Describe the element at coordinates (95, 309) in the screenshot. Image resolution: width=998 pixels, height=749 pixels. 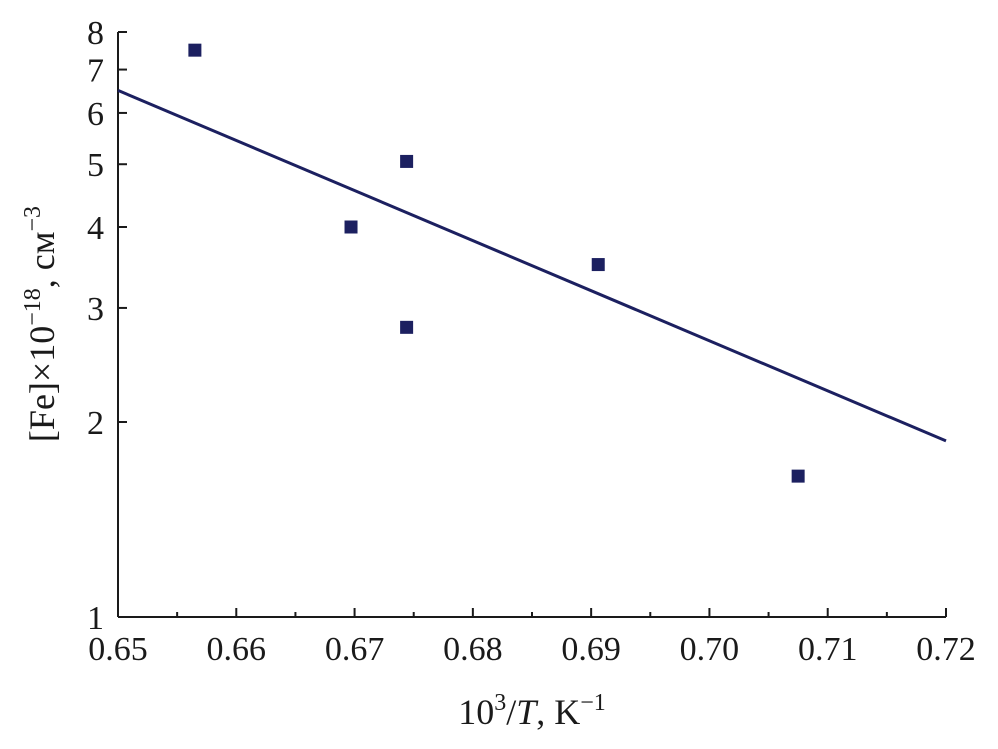
I see `y-tick-label: 3` at that location.